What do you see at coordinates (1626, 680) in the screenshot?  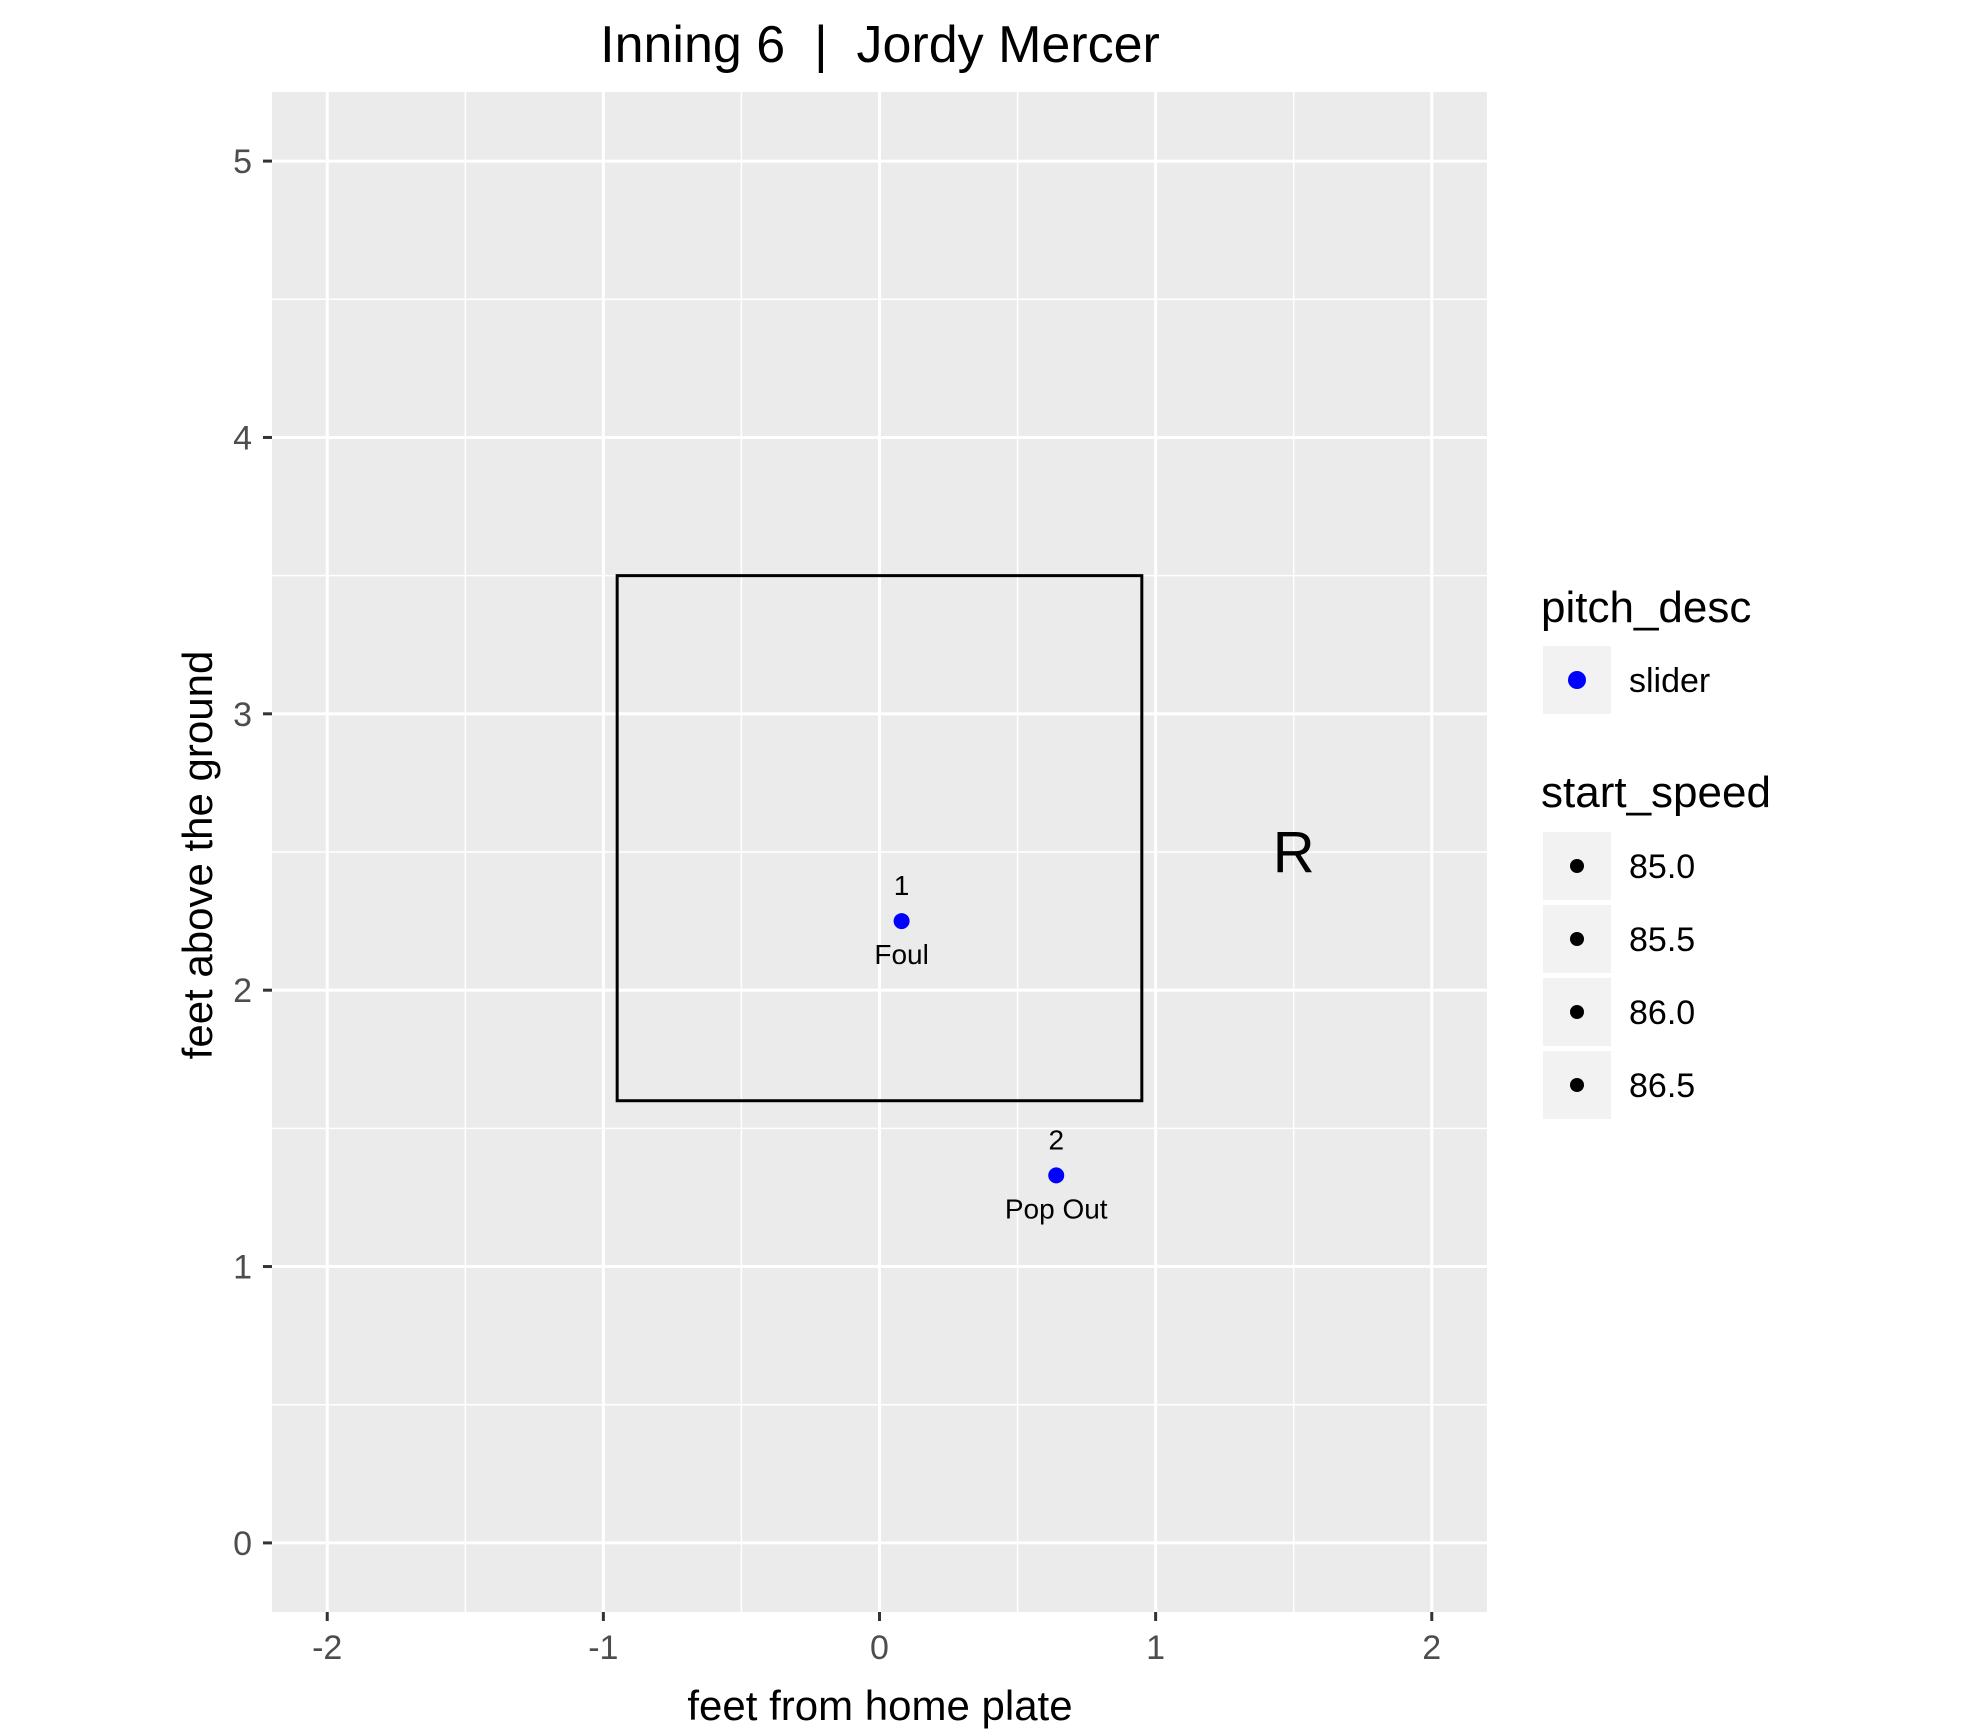 I see `legend-pitch-desc-items: slider` at bounding box center [1626, 680].